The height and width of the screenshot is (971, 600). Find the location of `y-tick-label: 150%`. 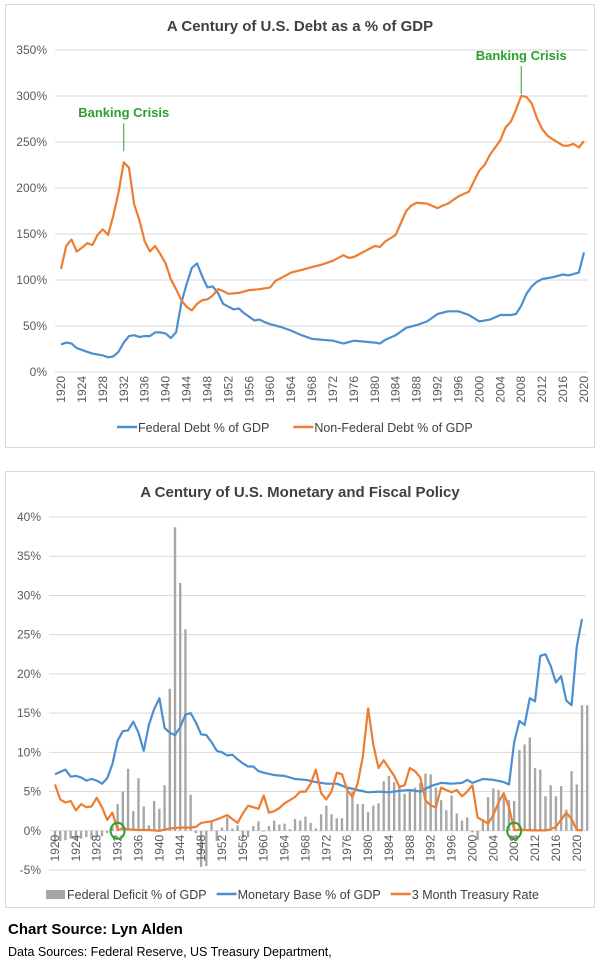

y-tick-label: 150% is located at coordinates (31, 234).